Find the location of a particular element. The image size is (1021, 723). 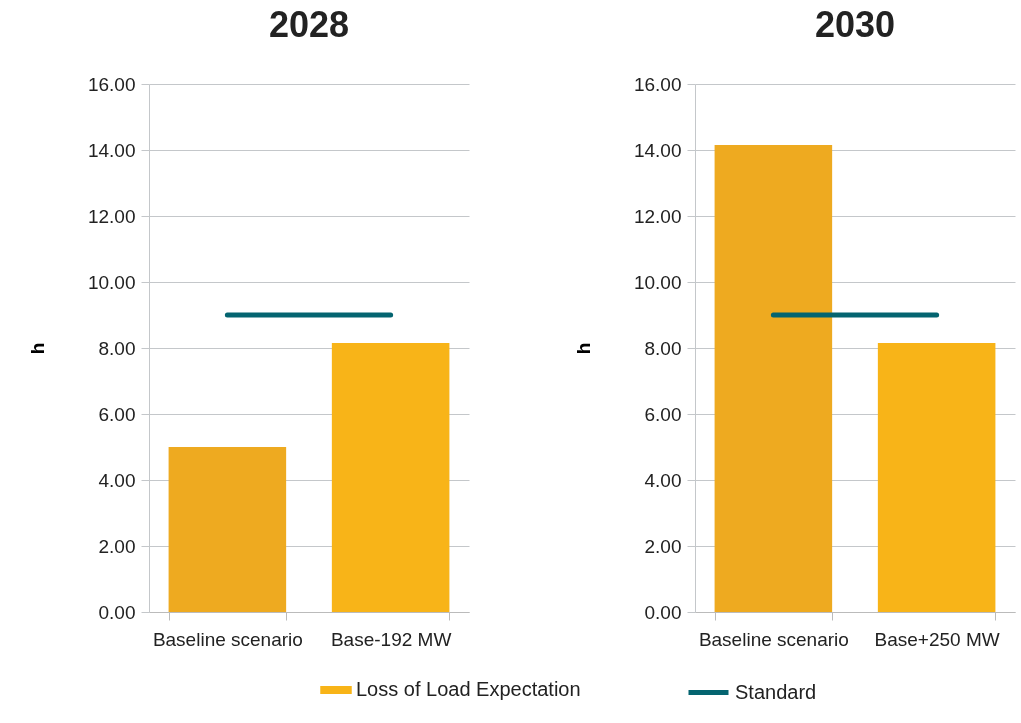

x-tick-label: Base-192 MW is located at coordinates (391, 639).